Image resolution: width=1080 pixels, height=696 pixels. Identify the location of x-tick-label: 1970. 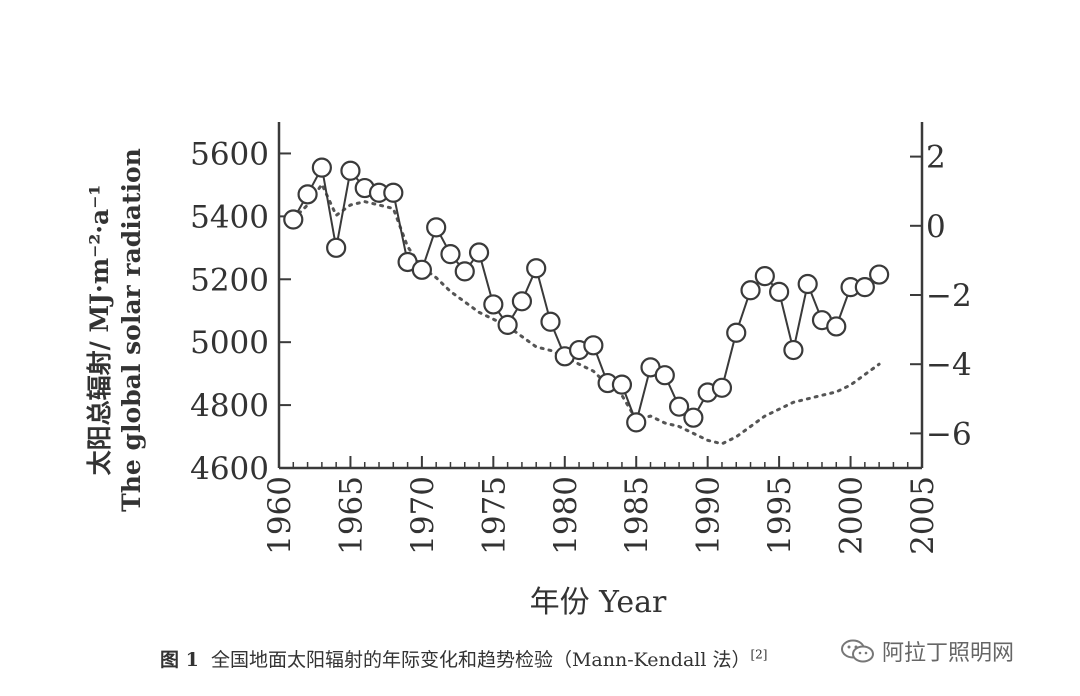
(423, 515).